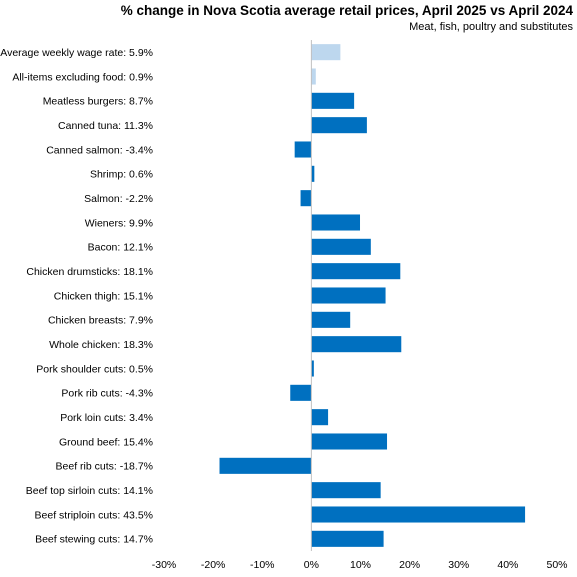  I want to click on category-label: Chicken drumsticks: 18.1%, so click(89, 272).